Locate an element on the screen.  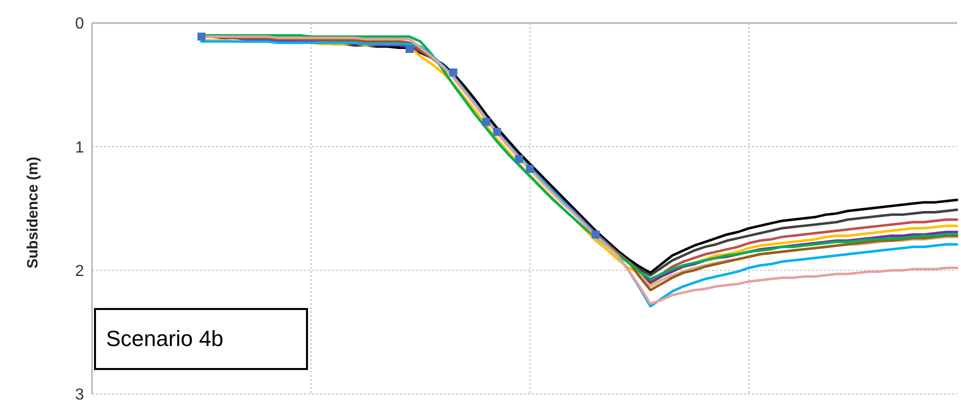
y-tick-label: 3 is located at coordinates (79, 395).